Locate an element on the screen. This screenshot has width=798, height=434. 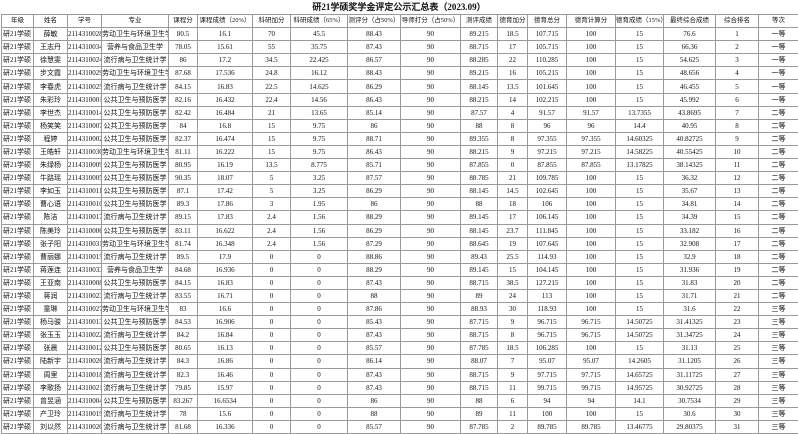
cell-student-id: 2114310005 is located at coordinates (85, 178).